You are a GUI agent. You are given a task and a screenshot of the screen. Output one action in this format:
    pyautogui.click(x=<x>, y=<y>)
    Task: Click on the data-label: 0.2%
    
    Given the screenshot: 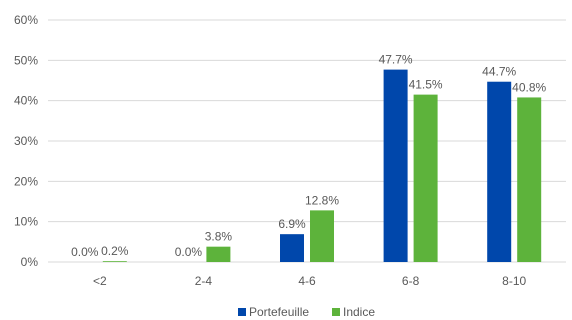 What is the action you would take?
    pyautogui.click(x=115, y=251)
    